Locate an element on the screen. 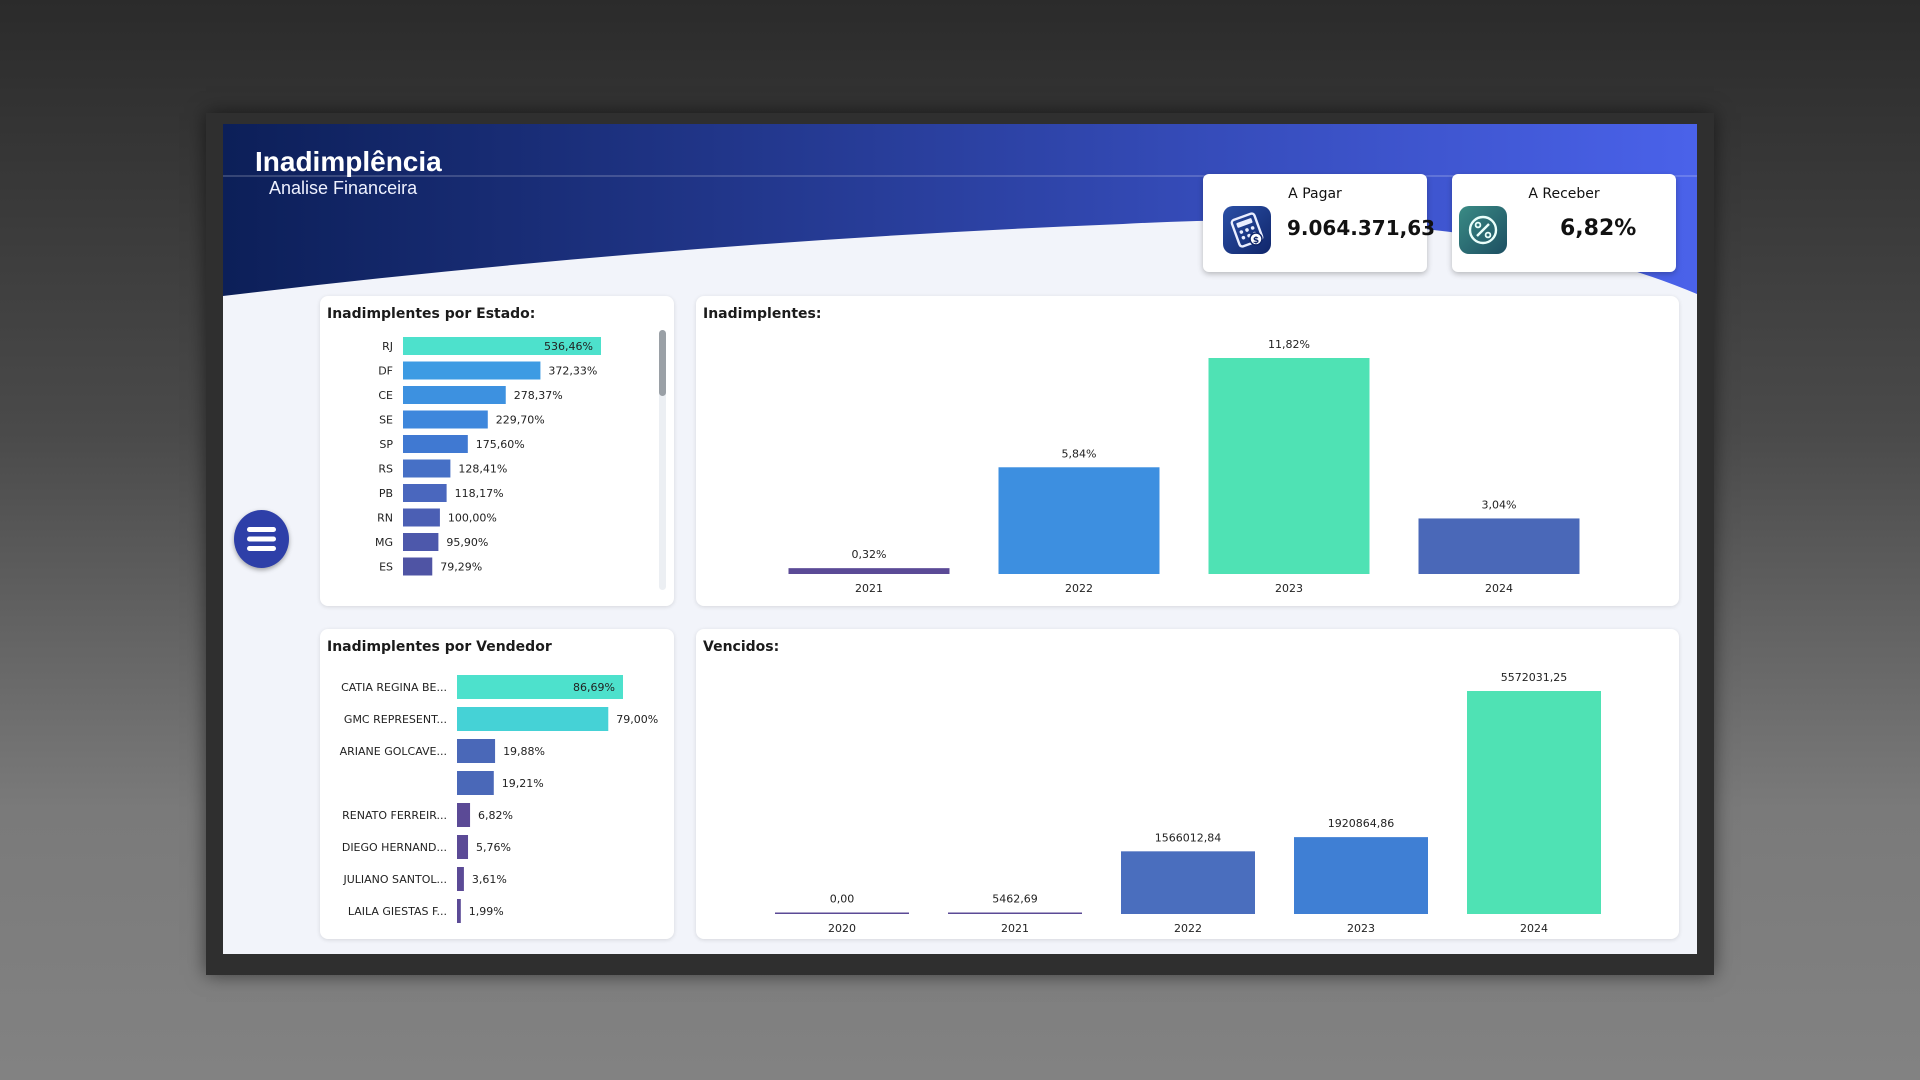 The height and width of the screenshot is (1080, 1920). bar-category-label: DF is located at coordinates (385, 371).